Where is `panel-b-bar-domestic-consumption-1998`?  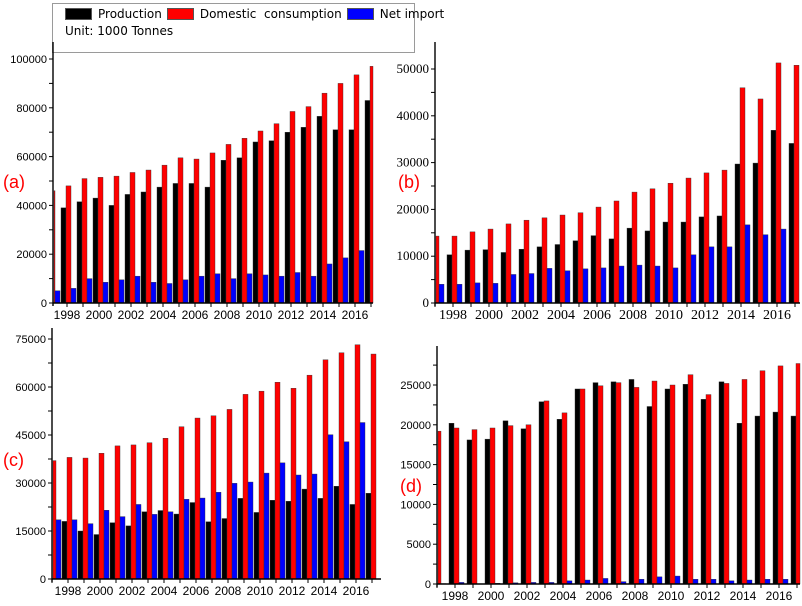 panel-b-bar-domestic-consumption-1998 is located at coordinates (454, 269).